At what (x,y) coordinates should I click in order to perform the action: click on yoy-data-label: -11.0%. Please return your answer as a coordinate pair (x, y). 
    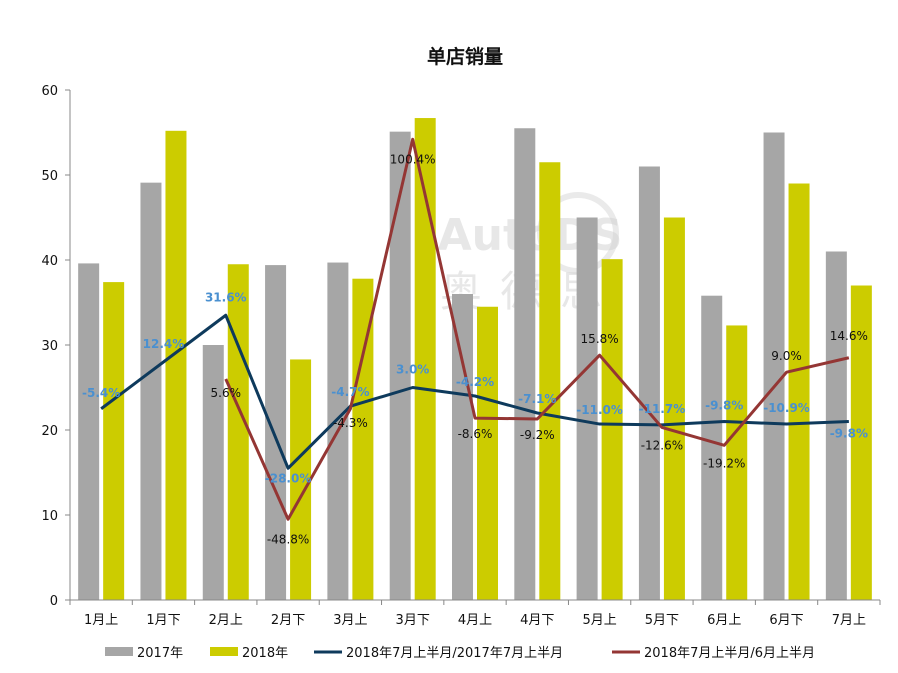
    Looking at the image, I should click on (599, 410).